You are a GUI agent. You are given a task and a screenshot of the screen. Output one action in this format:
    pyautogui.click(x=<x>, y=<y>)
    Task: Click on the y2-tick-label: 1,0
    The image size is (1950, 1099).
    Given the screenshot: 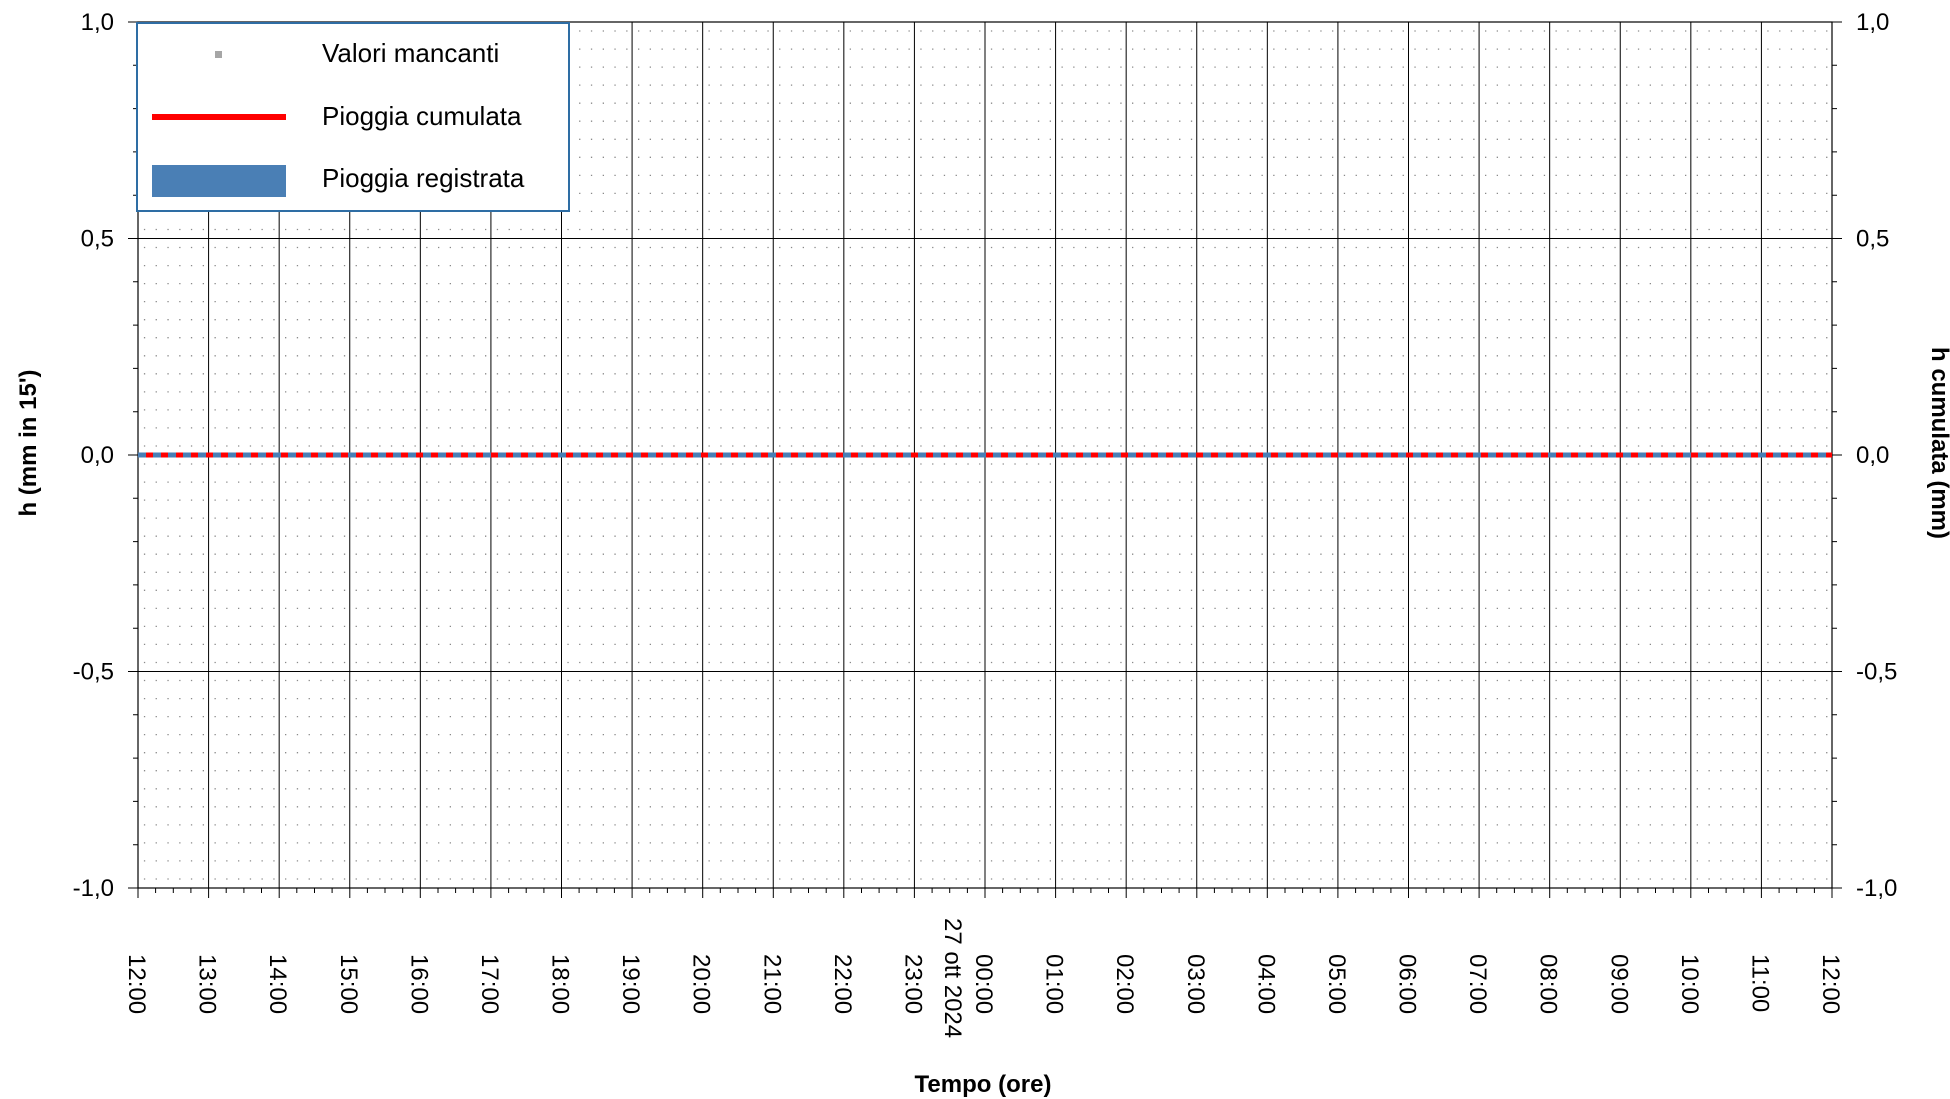 What is the action you would take?
    pyautogui.click(x=1872, y=22)
    